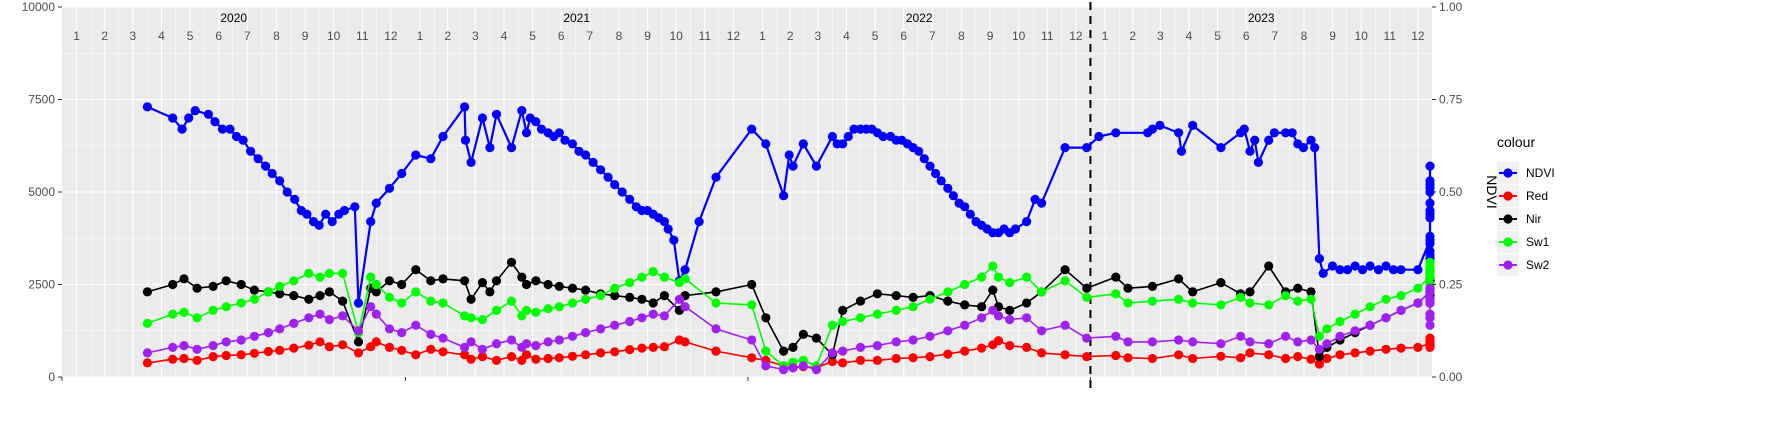  Describe the element at coordinates (504, 36) in the screenshot. I see `month-label: 4` at that location.